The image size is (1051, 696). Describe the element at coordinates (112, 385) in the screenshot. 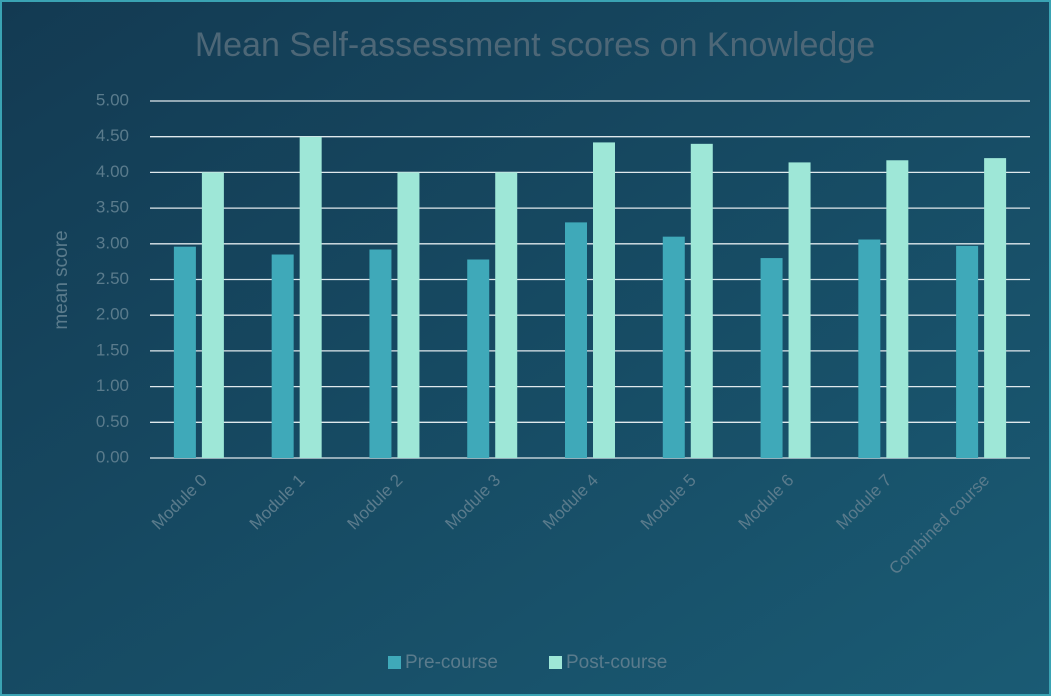

I see `y-tick-label: 1.00` at that location.